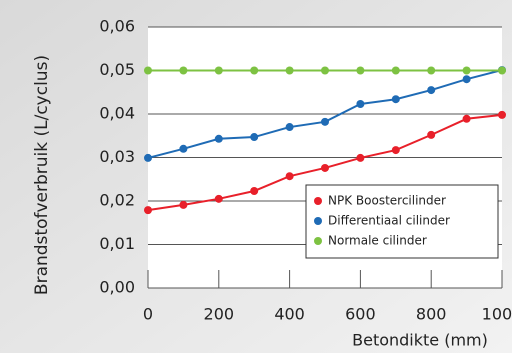  Describe the element at coordinates (497, 314) in the screenshot. I see `x-tick-label: 1000` at that location.